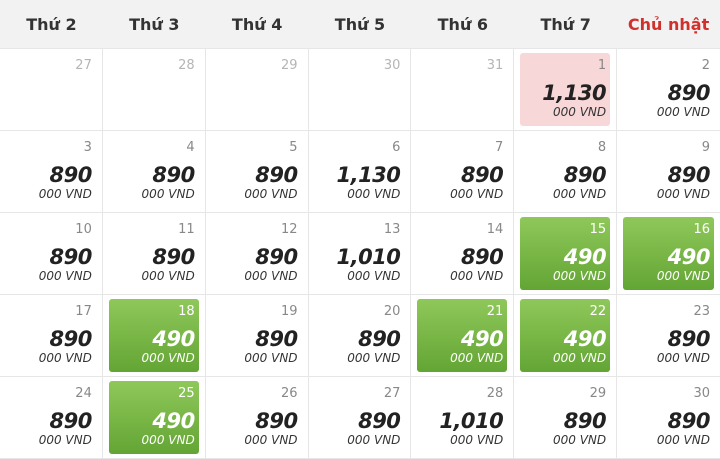  I want to click on weekday-sunday: Chủ nhật, so click(668, 24).